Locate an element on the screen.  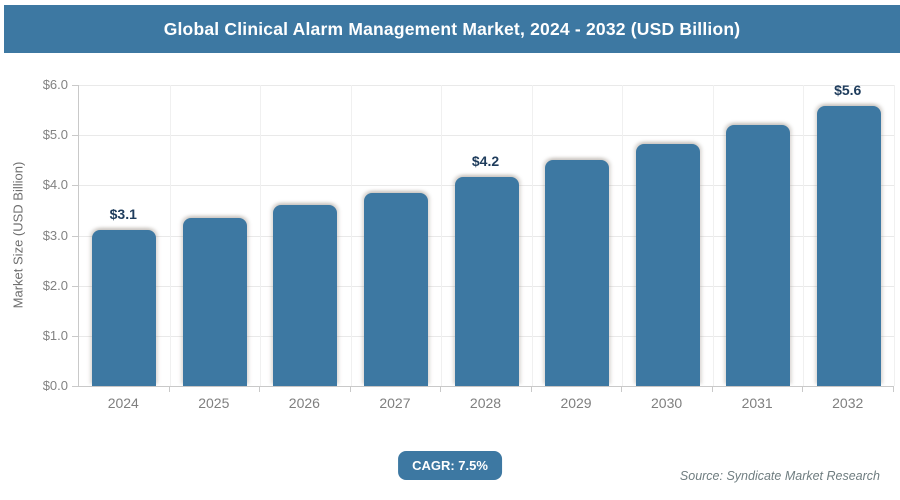
bar-value-label: $4.2 is located at coordinates (485, 160).